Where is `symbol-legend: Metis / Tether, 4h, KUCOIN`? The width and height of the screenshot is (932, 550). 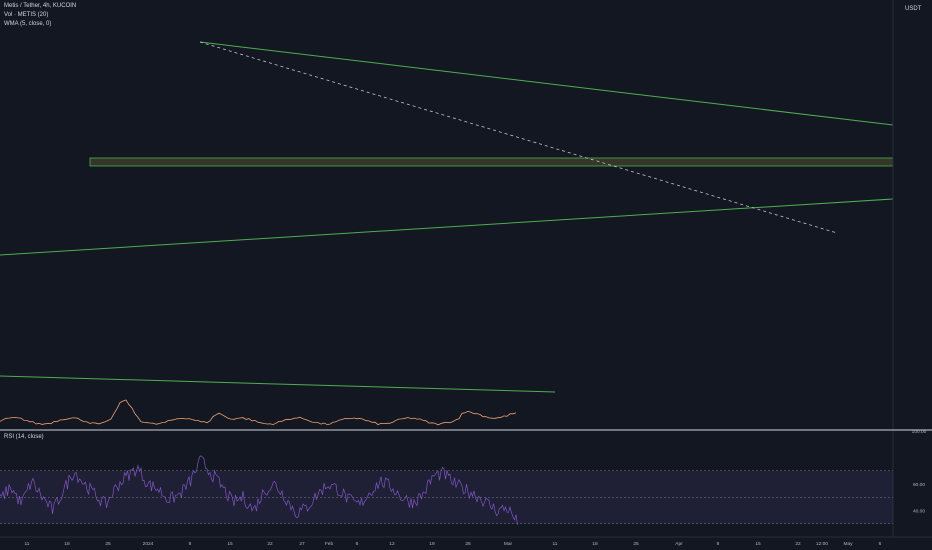 symbol-legend: Metis / Tether, 4h, KUCOIN is located at coordinates (40, 6).